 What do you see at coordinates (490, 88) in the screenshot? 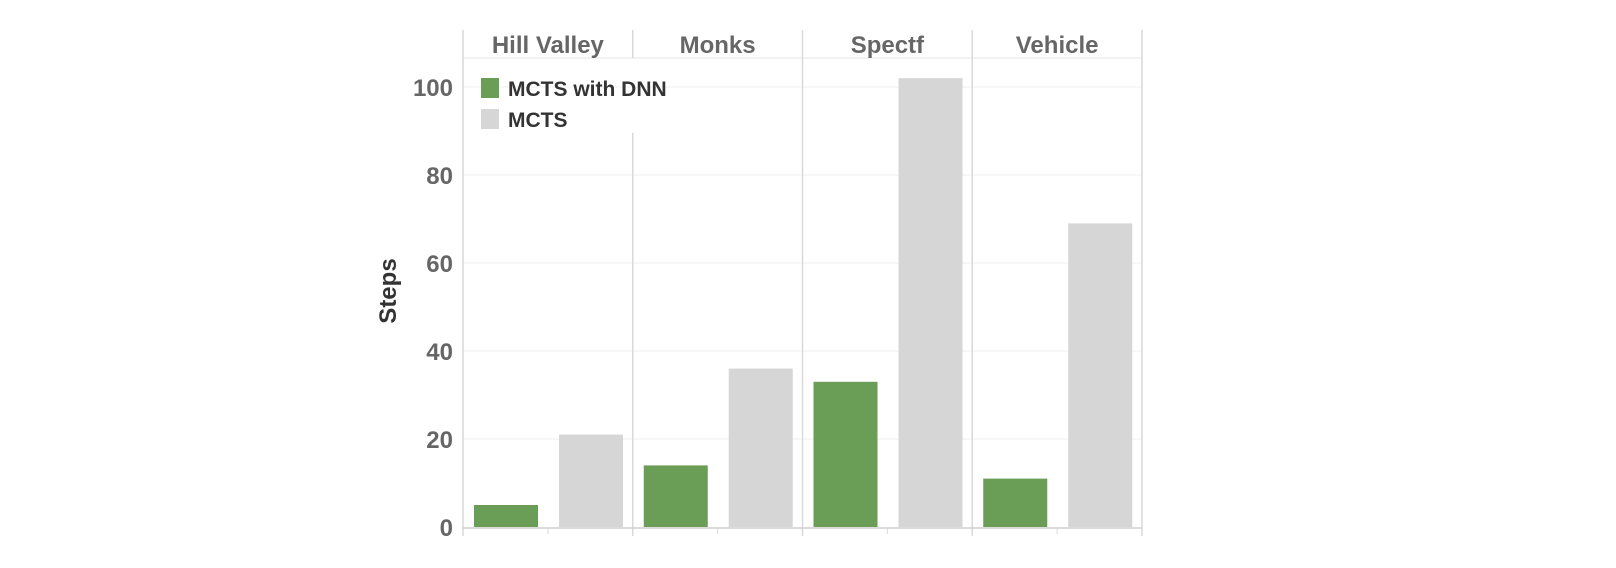
I see `legend-swatch-mcts-with-dnn` at bounding box center [490, 88].